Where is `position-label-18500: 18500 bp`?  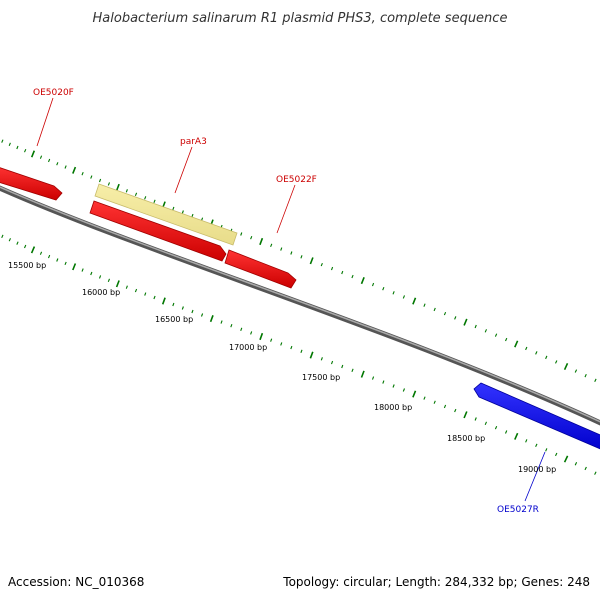 position-label-18500: 18500 bp is located at coordinates (466, 438).